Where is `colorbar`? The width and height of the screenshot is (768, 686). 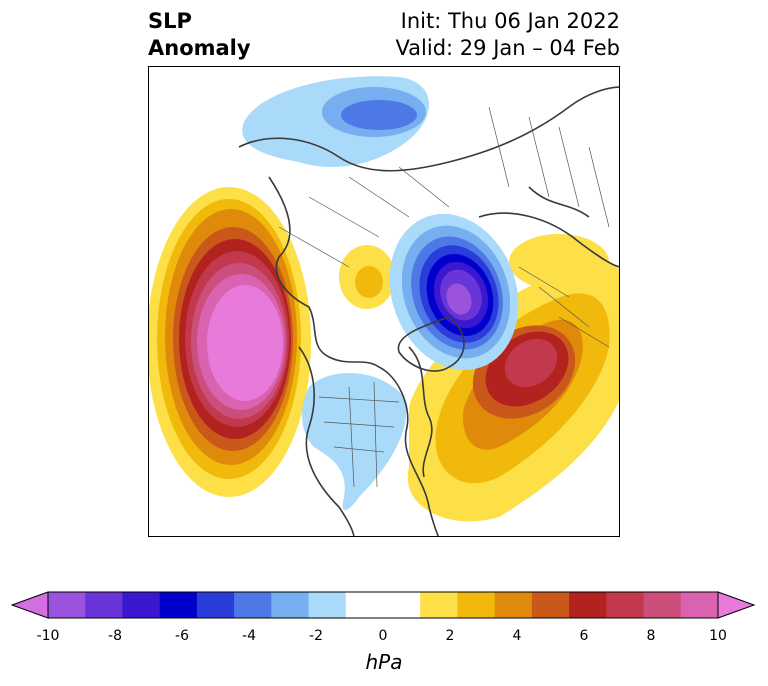 colorbar is located at coordinates (383, 605).